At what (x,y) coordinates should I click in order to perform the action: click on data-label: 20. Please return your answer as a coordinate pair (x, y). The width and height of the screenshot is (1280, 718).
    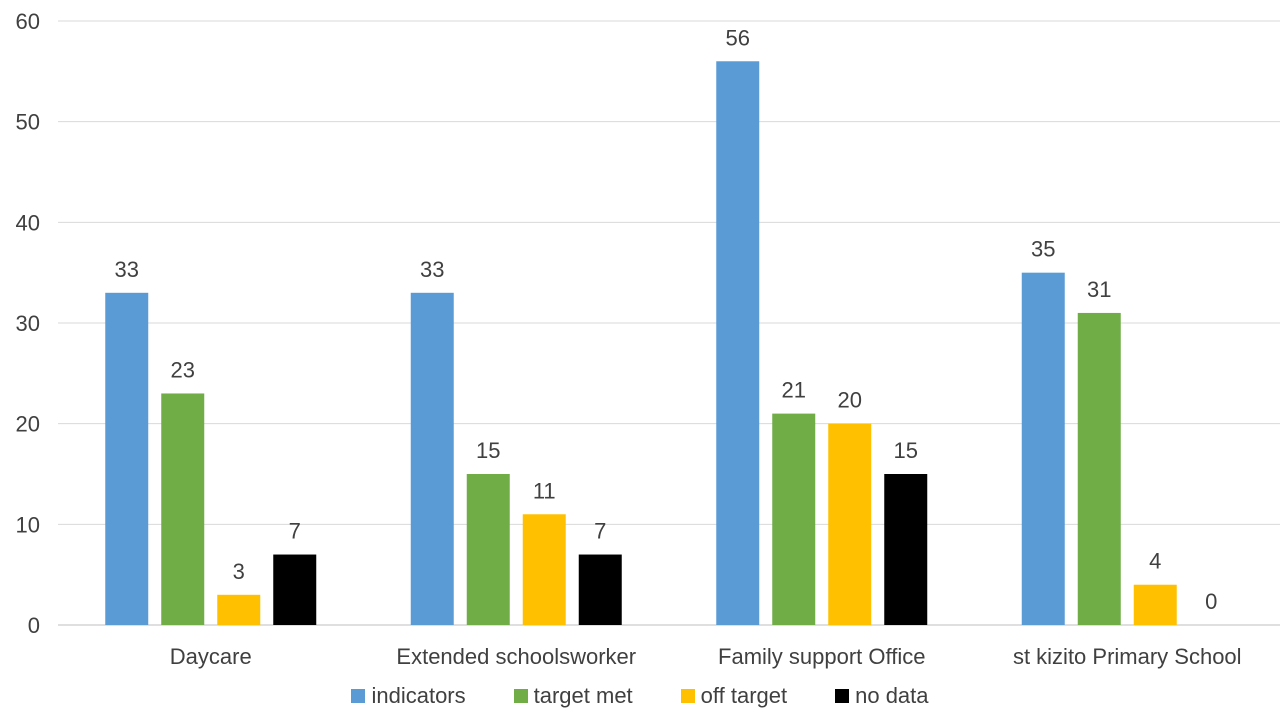
    Looking at the image, I should click on (850, 400).